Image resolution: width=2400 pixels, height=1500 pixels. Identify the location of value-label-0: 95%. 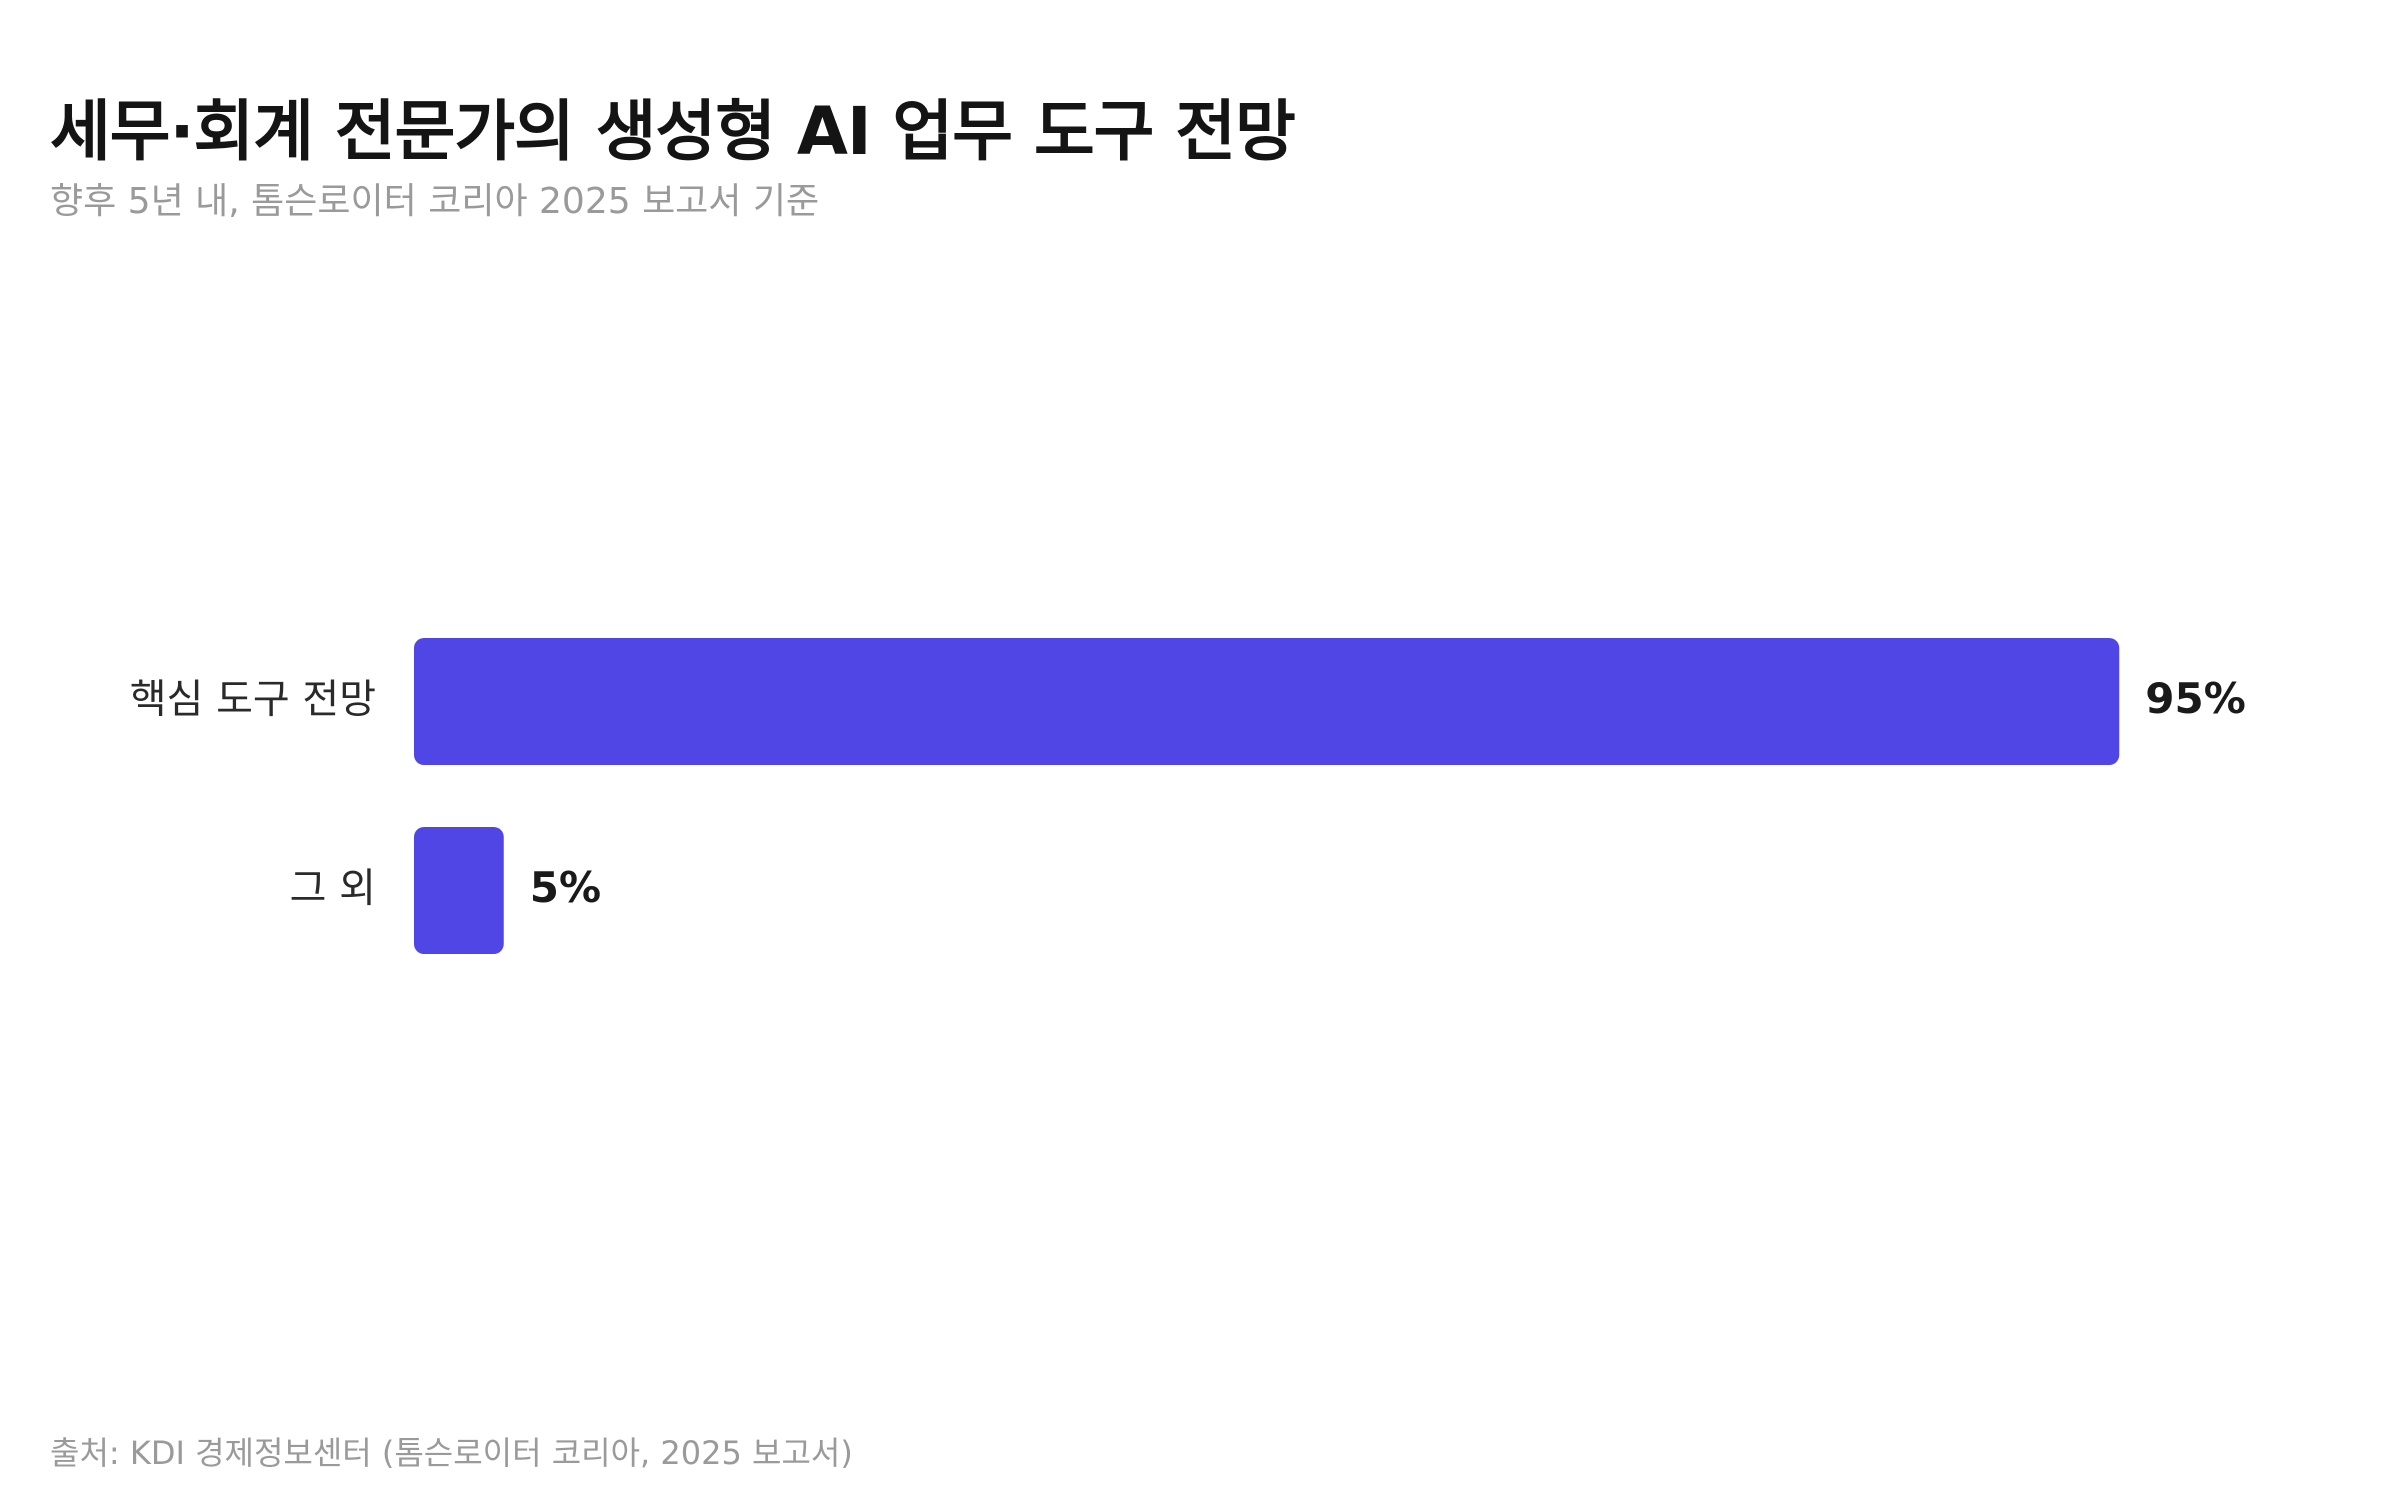
(2195, 698).